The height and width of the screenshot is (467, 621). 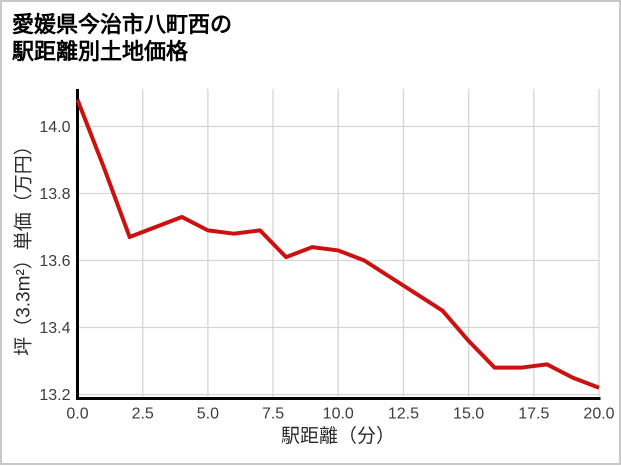 What do you see at coordinates (77, 414) in the screenshot?
I see `x-tick-label: 0.0` at bounding box center [77, 414].